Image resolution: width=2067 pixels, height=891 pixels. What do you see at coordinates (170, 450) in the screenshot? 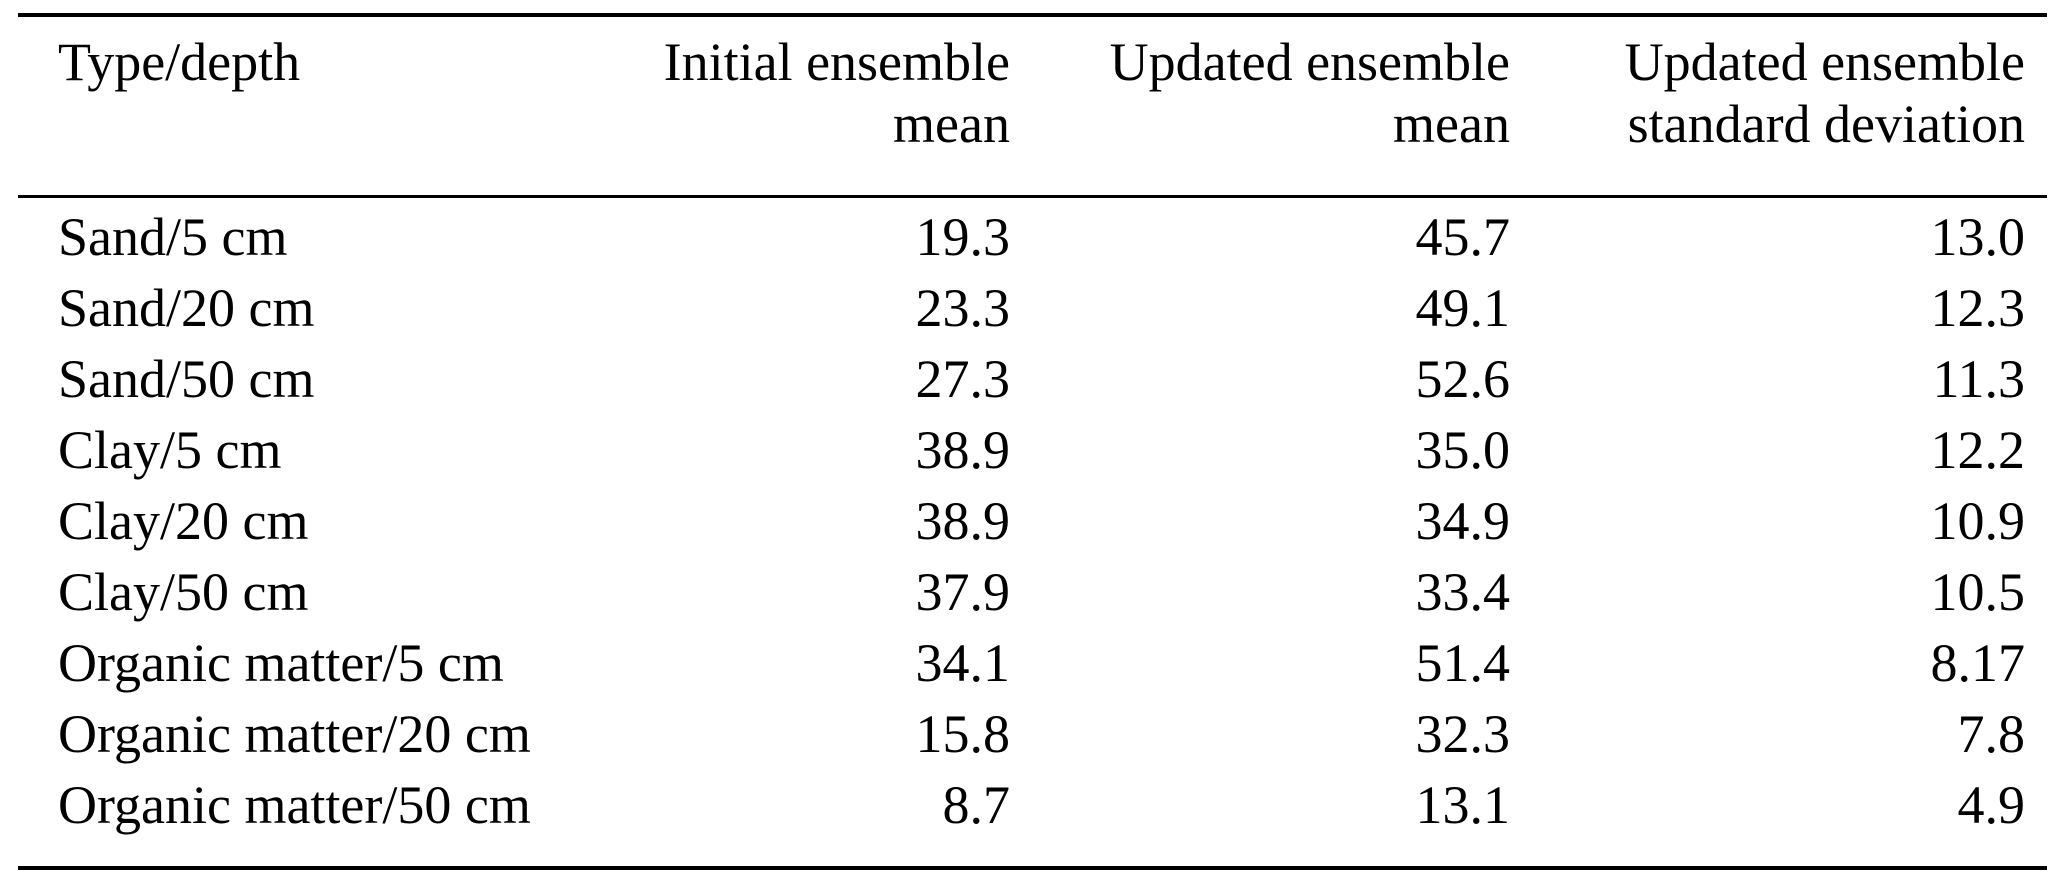
I see `cell-type-depth: Clay/5 cm` at bounding box center [170, 450].